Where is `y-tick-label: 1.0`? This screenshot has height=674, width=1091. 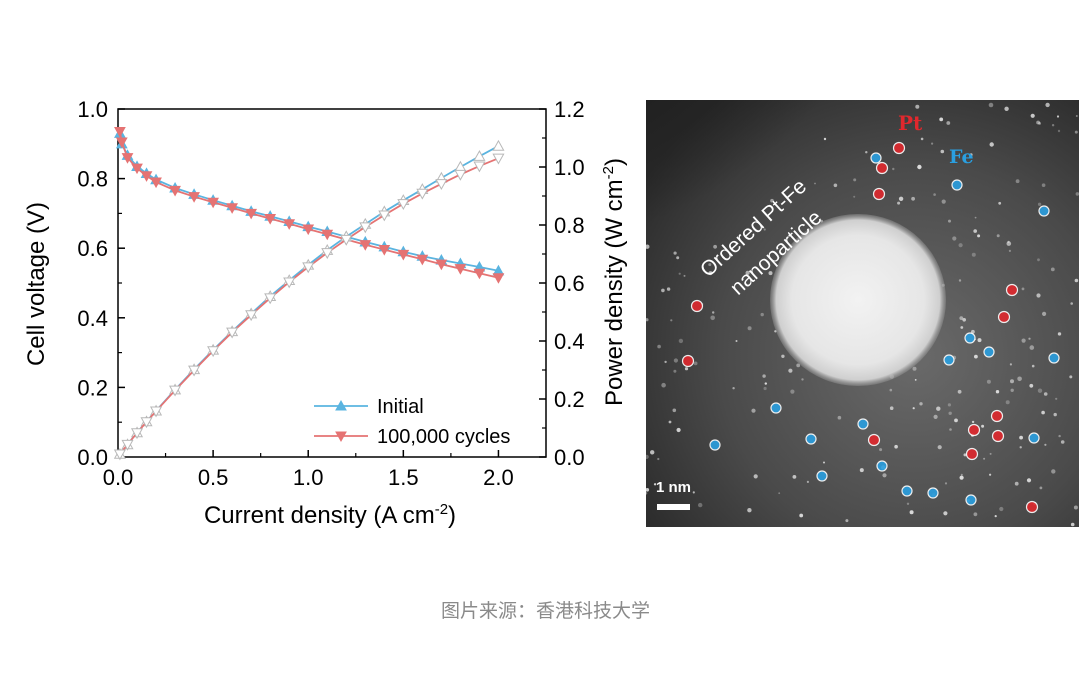 y-tick-label: 1.0 is located at coordinates (92, 109).